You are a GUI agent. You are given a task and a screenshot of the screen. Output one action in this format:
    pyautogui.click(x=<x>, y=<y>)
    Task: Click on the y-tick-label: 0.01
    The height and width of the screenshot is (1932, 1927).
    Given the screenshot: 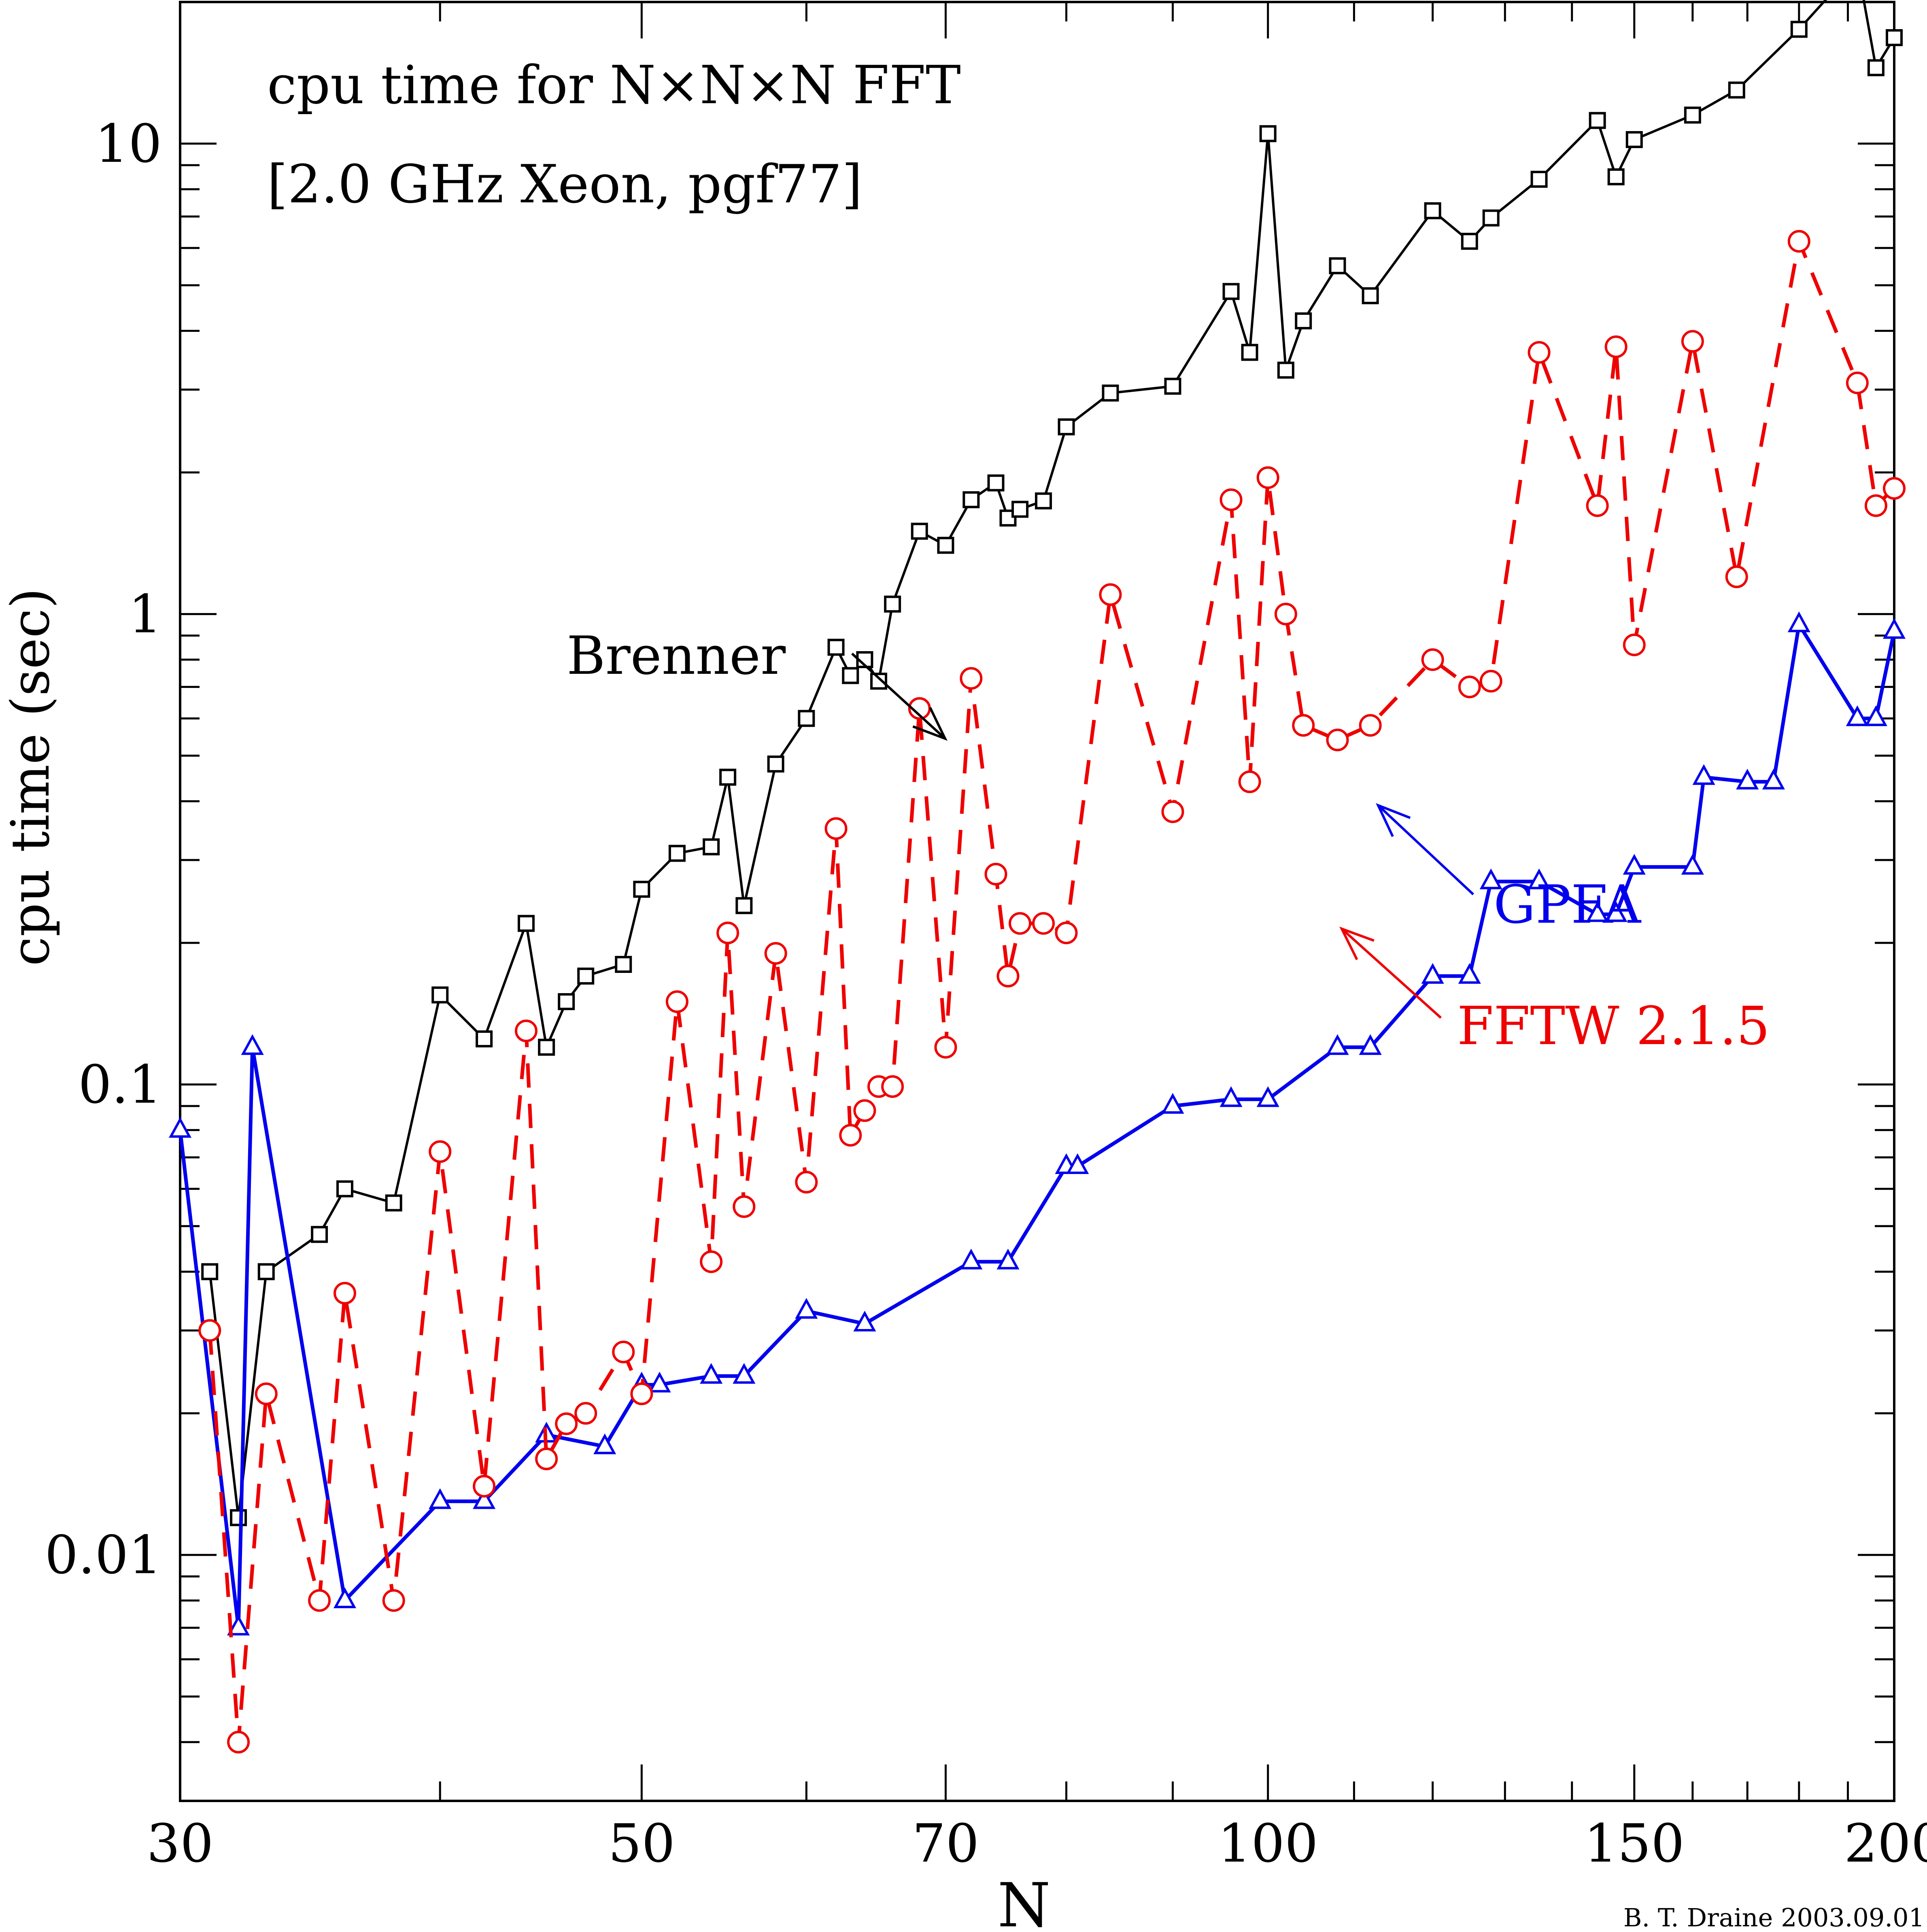 What is the action you would take?
    pyautogui.click(x=103, y=1555)
    